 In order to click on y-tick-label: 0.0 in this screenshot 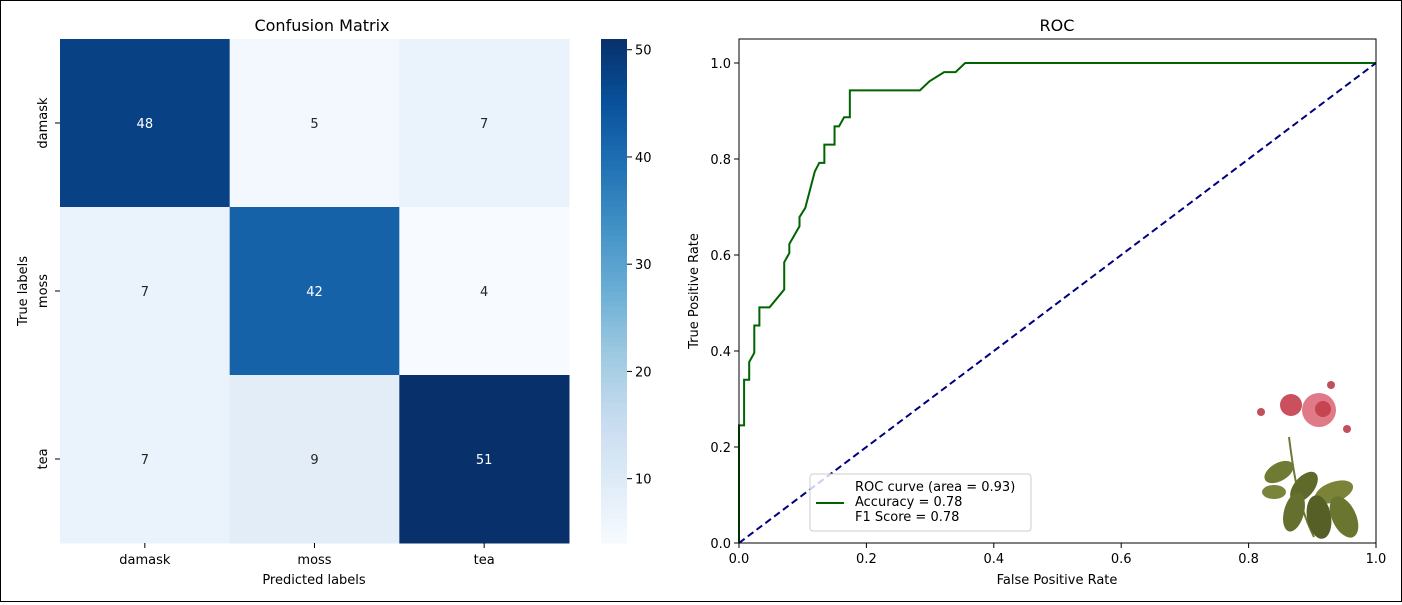, I will do `click(720, 544)`.